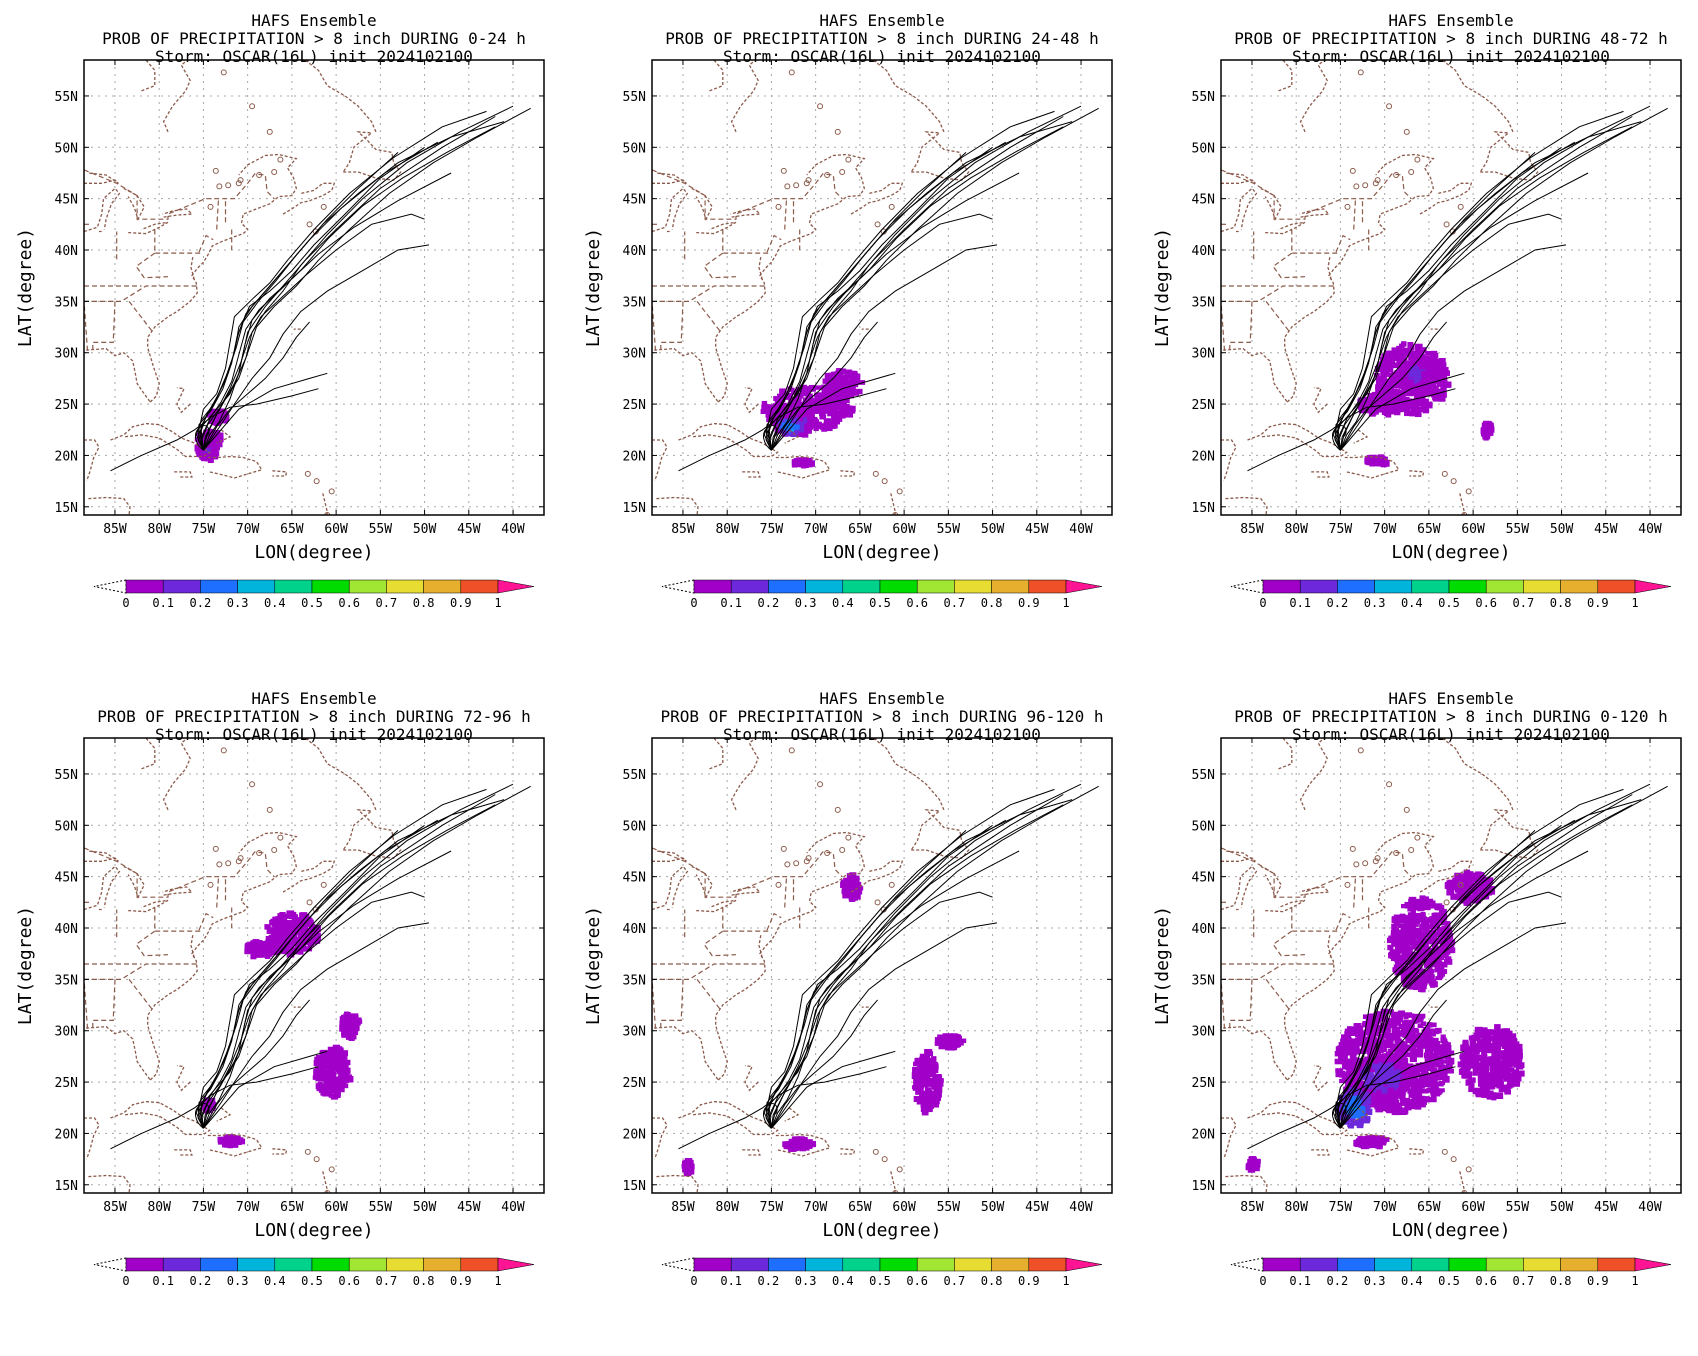 This screenshot has height=1356, width=1698. Describe the element at coordinates (716, 227) in the screenshot. I see `lake-shore` at that location.